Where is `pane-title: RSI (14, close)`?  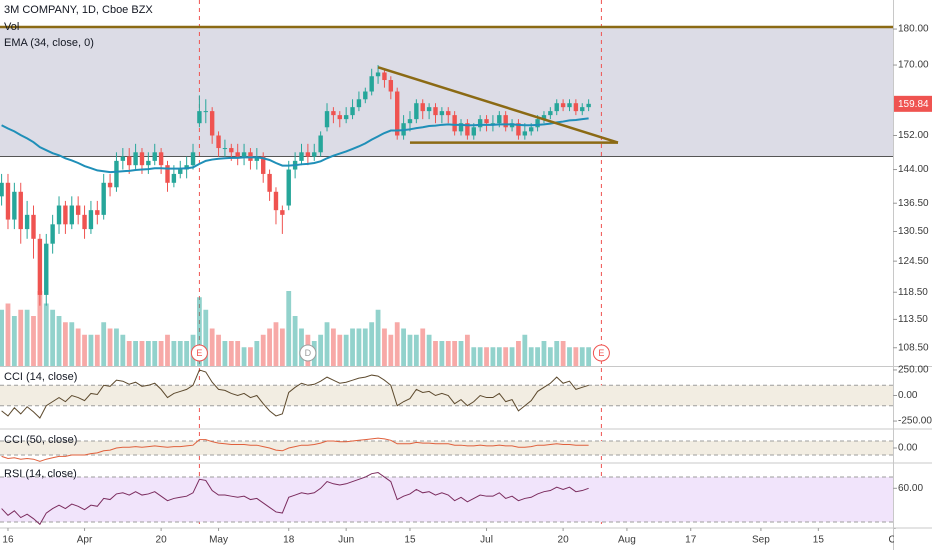
pane-title: RSI (14, close) is located at coordinates (40, 474).